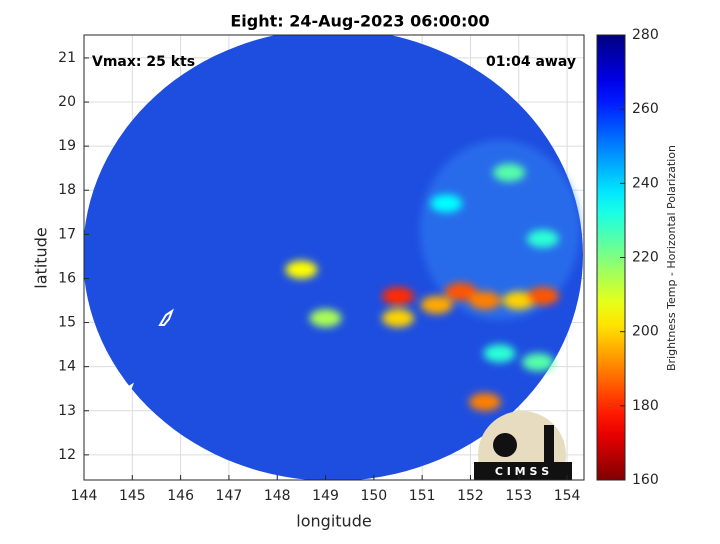  What do you see at coordinates (505, 445) in the screenshot?
I see `logo-dish` at bounding box center [505, 445].